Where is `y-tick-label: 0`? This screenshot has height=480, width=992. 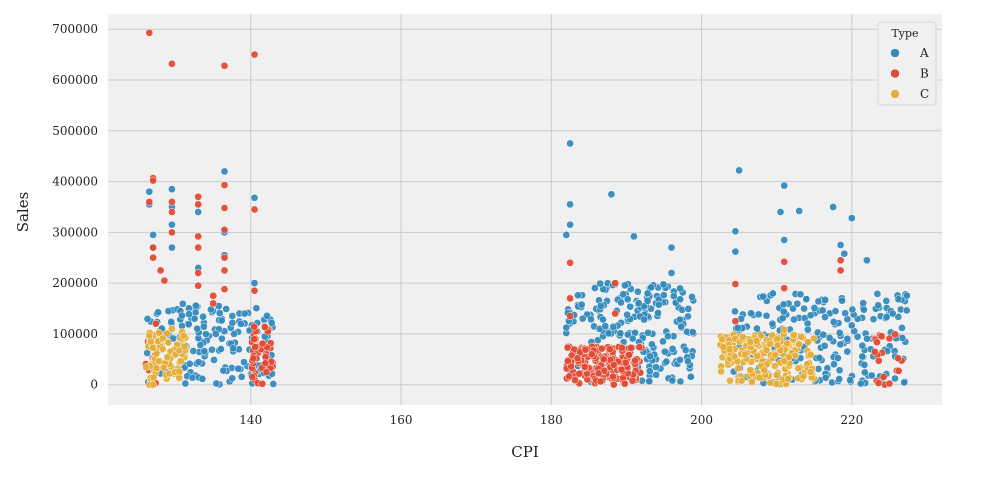 y-tick-label: 0 is located at coordinates (94, 385).